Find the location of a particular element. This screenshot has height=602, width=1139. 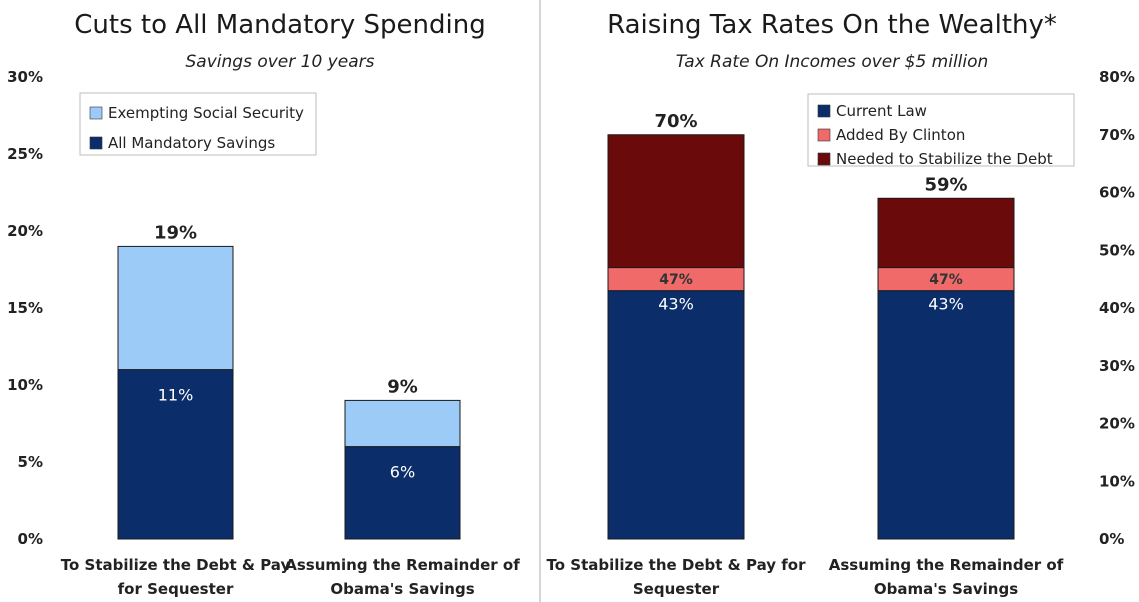

chart-title: Raising Tax Rates On the Wealthy* is located at coordinates (832, 25).